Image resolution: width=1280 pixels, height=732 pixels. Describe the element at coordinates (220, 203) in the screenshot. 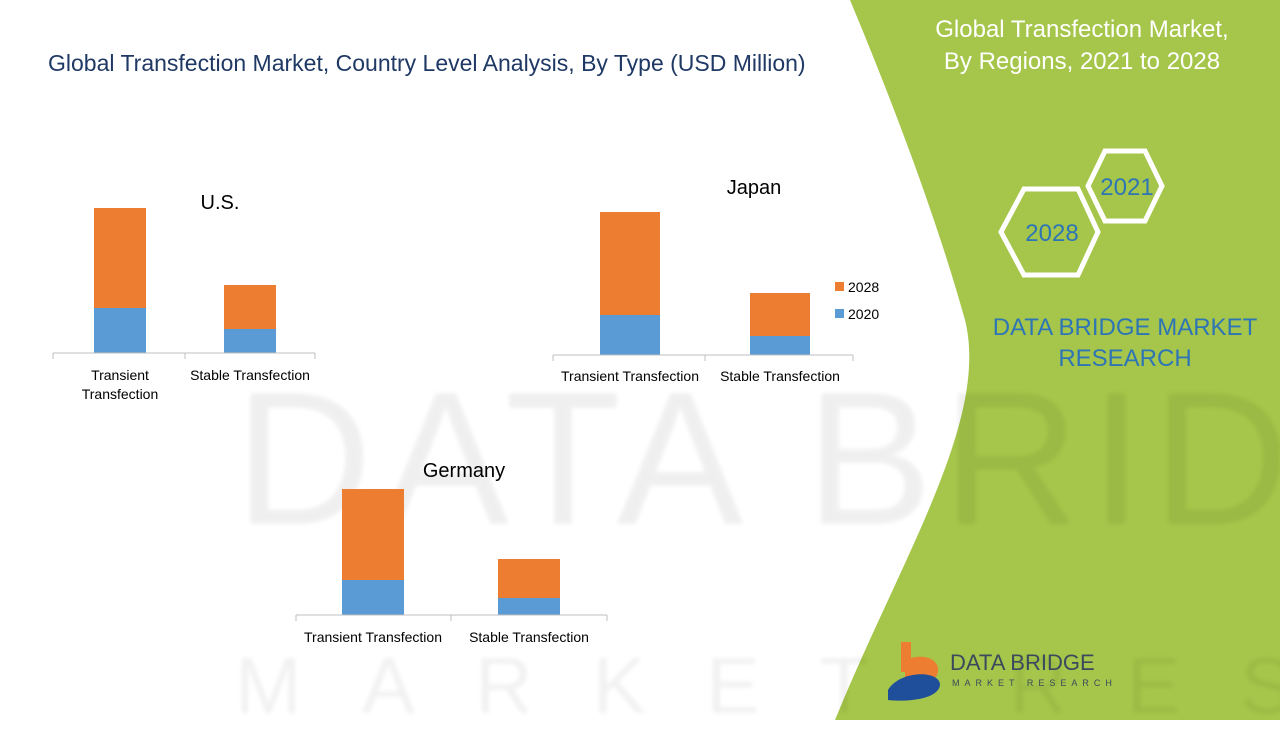

I see `u-s-chart-title: U.S.` at that location.